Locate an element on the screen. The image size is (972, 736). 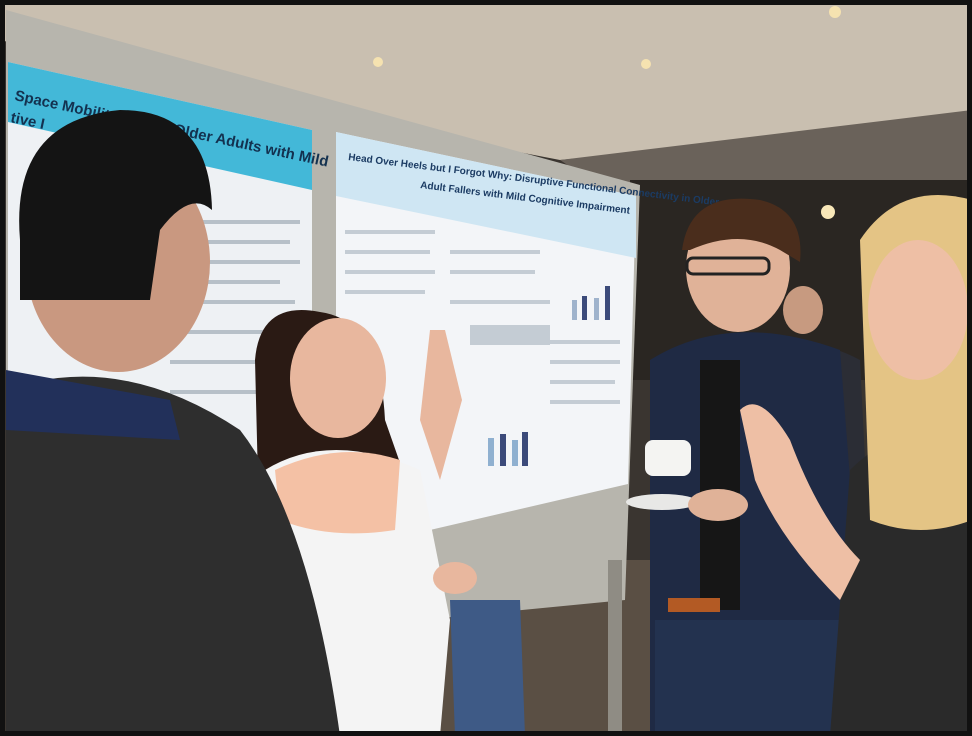
poster-right-part is located at coordinates (486, 195).